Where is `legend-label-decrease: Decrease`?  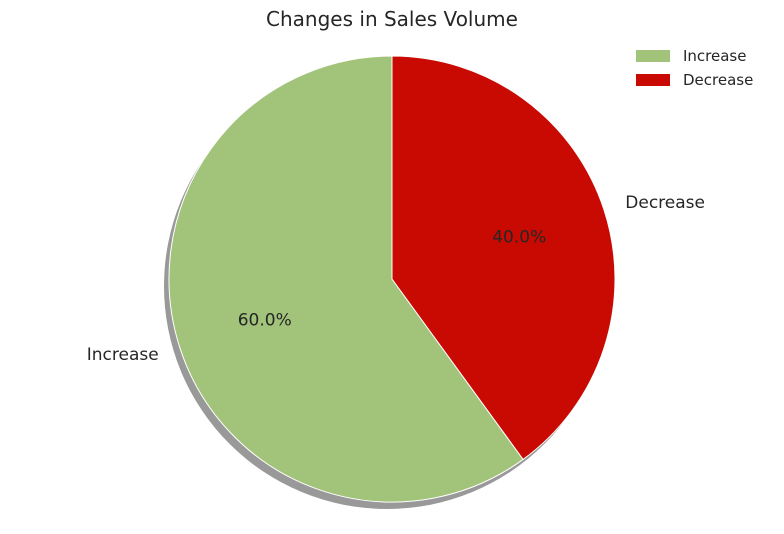
legend-label-decrease: Decrease is located at coordinates (718, 80).